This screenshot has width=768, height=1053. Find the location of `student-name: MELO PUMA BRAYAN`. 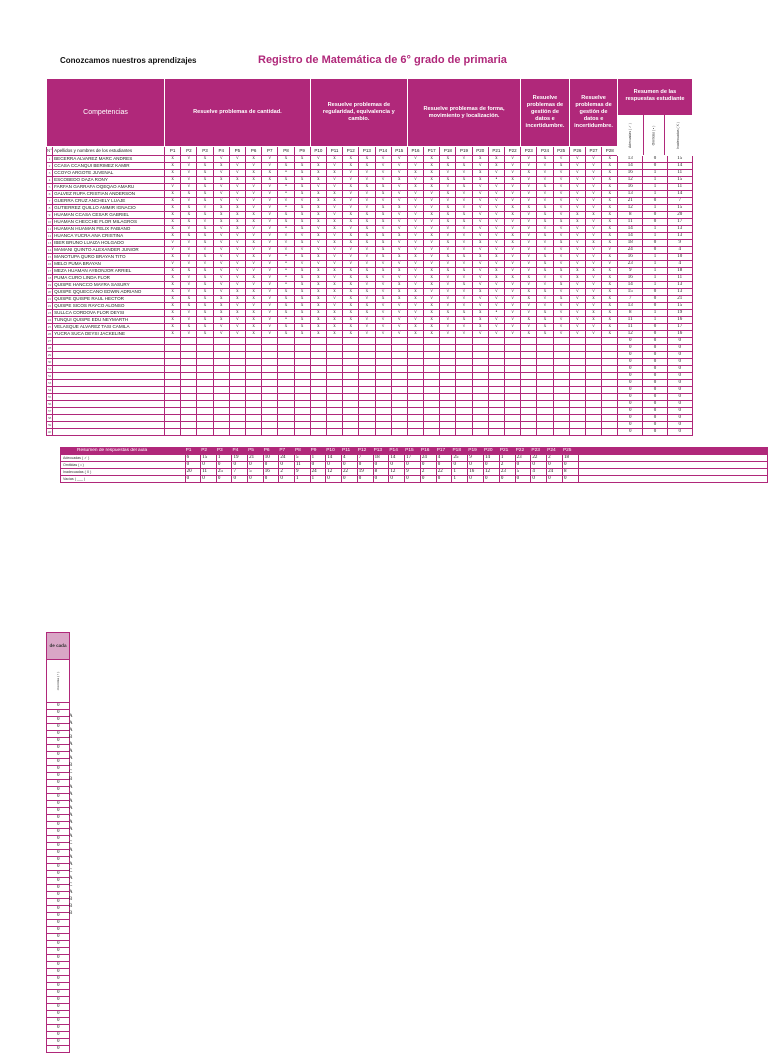

student-name: MELO PUMA BRAYAN is located at coordinates (109, 264).